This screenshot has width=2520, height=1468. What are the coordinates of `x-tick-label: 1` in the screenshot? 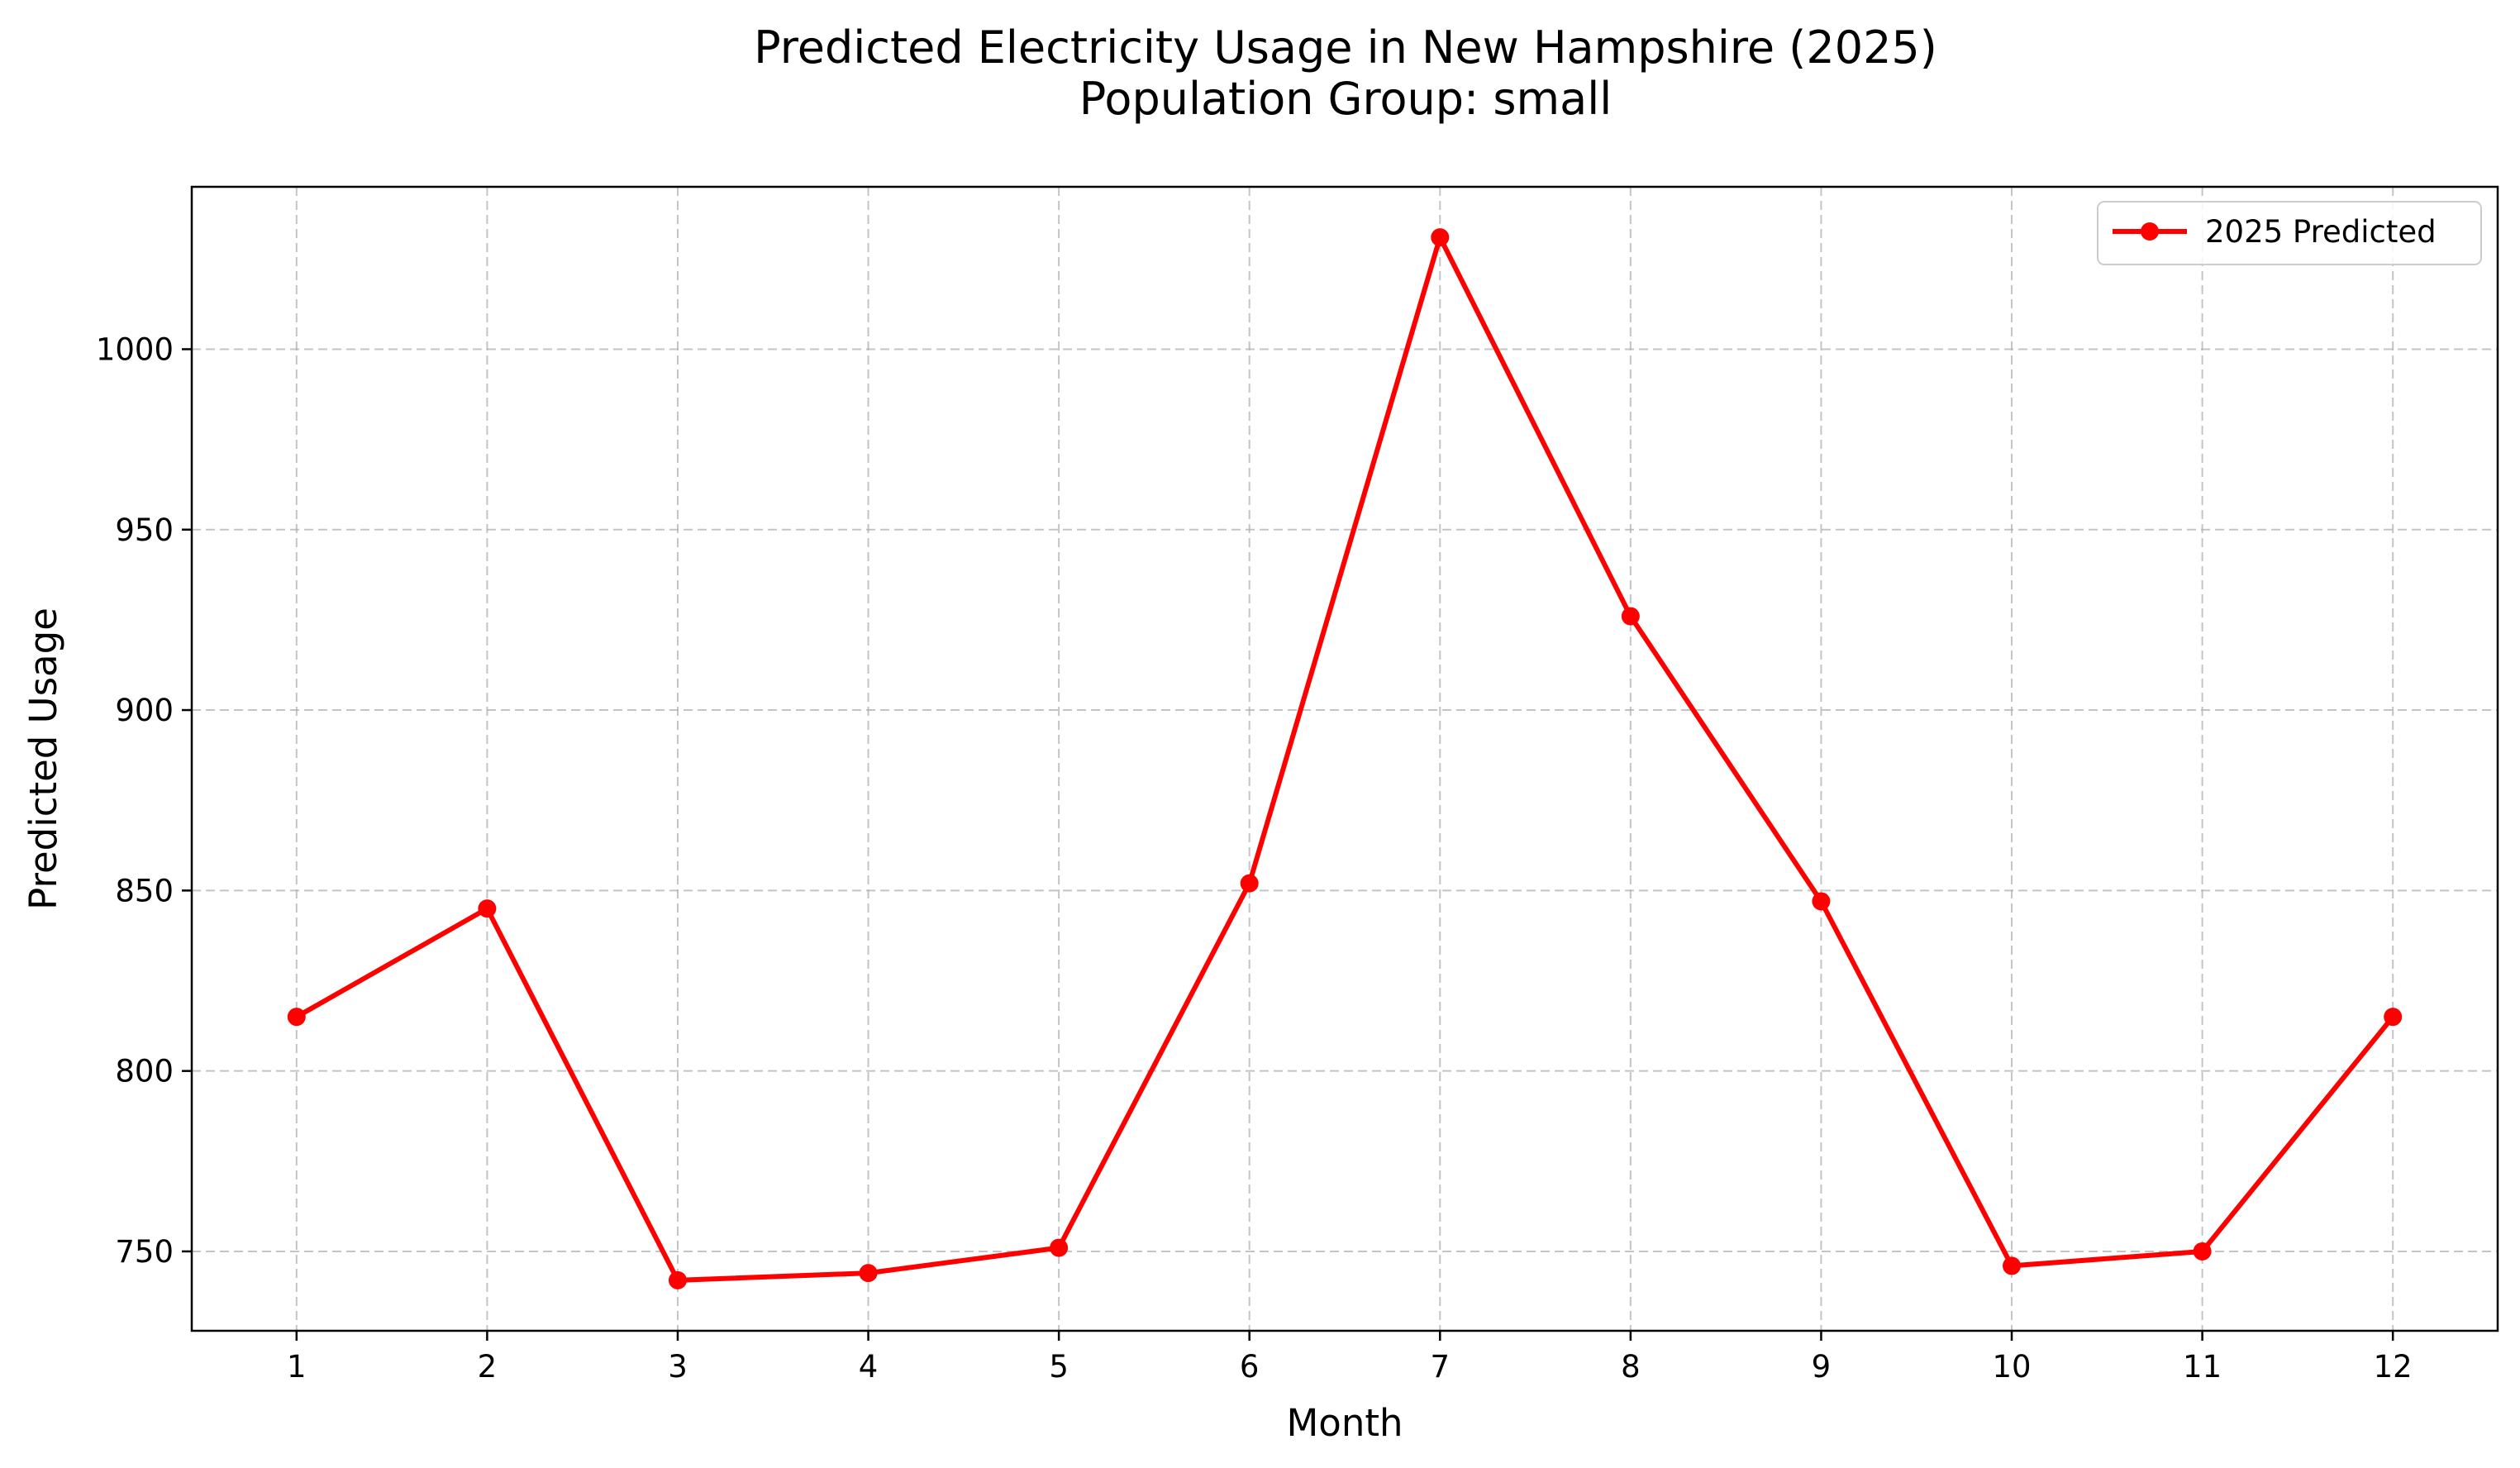 It's located at (297, 1367).